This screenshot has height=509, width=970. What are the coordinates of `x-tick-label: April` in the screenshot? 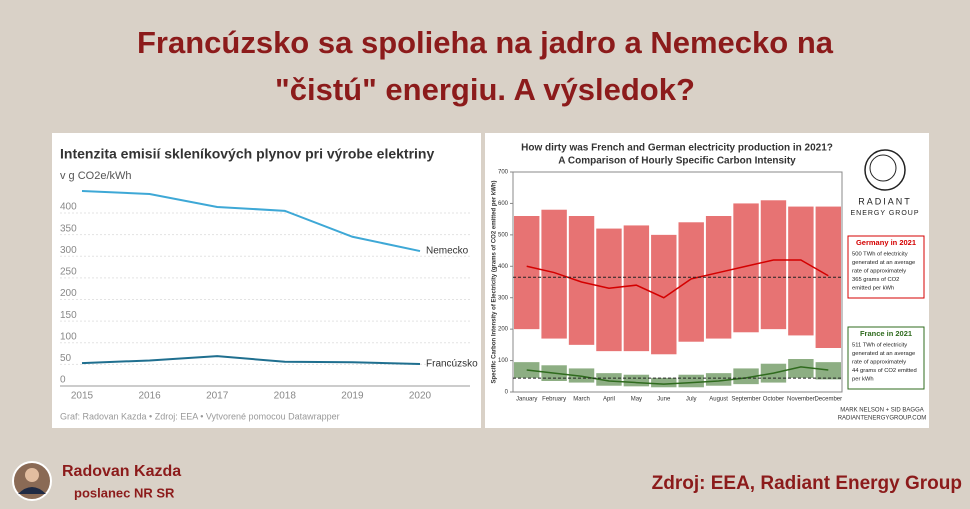 It's located at (609, 400).